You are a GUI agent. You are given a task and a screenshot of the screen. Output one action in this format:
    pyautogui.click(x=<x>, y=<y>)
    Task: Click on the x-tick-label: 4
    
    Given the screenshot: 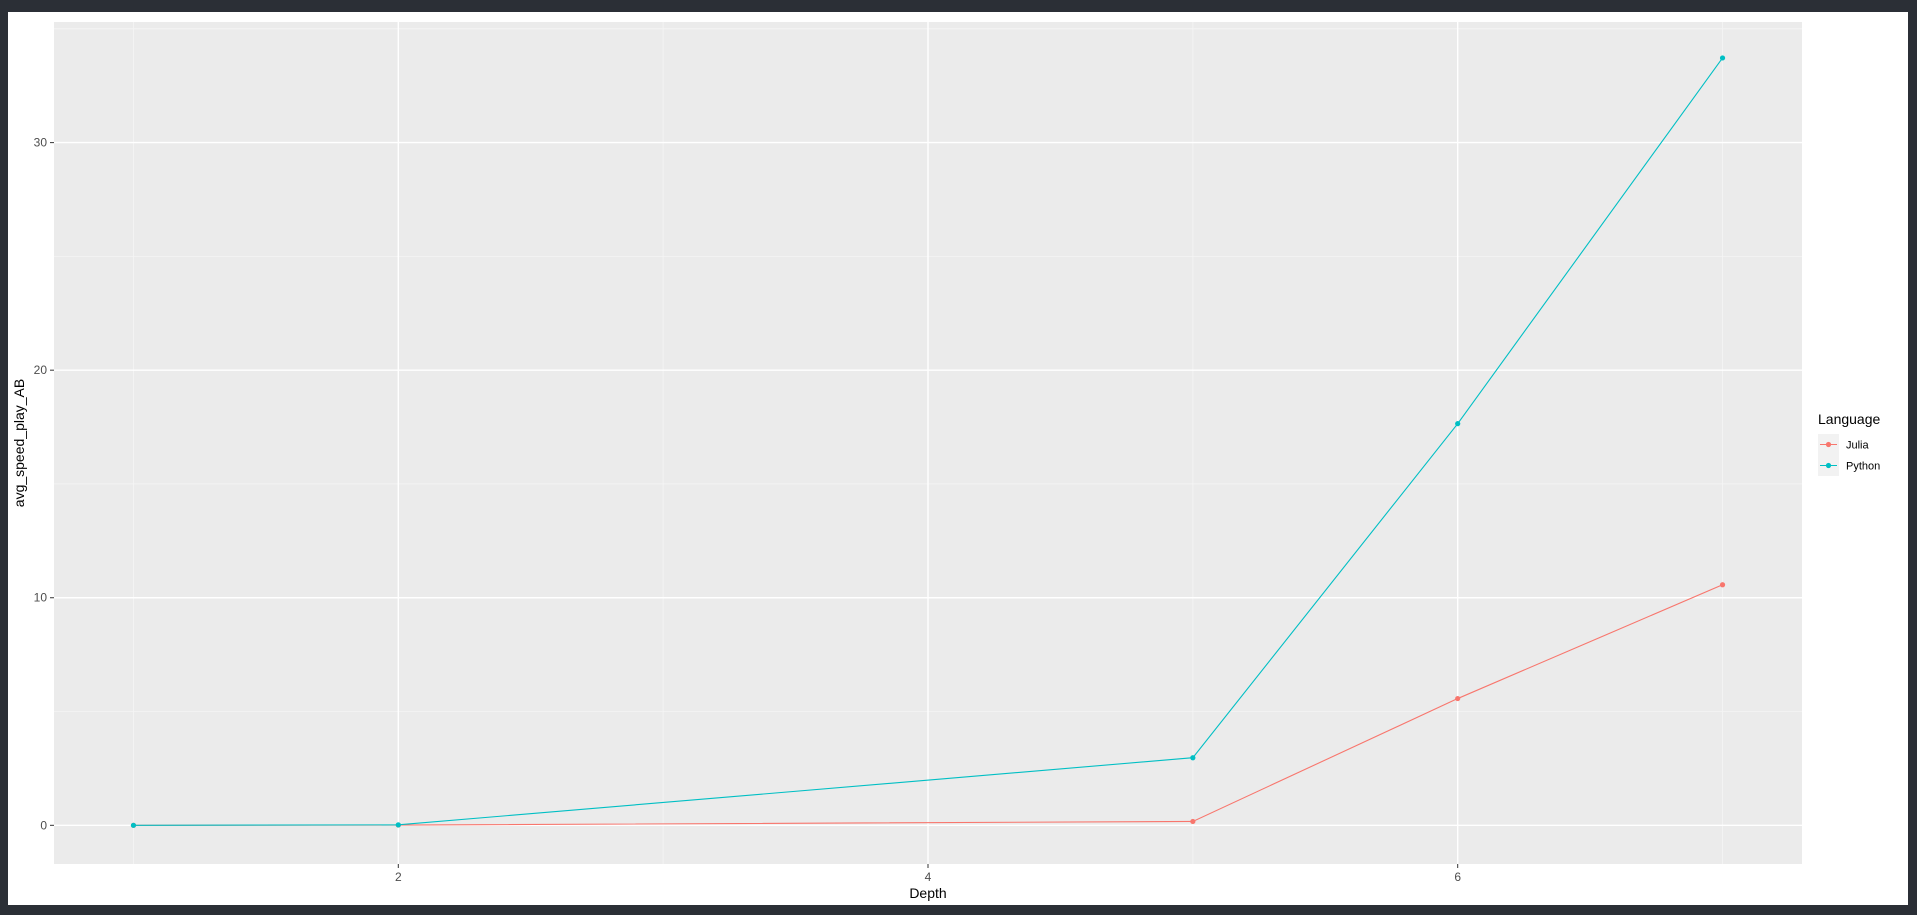 What is the action you would take?
    pyautogui.click(x=928, y=877)
    